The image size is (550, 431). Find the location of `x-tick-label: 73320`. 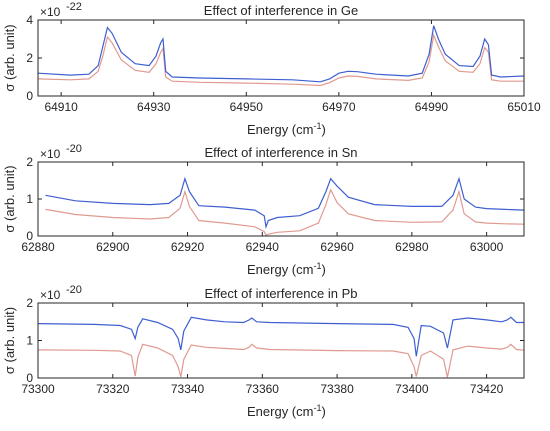

x-tick-label: 73320 is located at coordinates (113, 389).